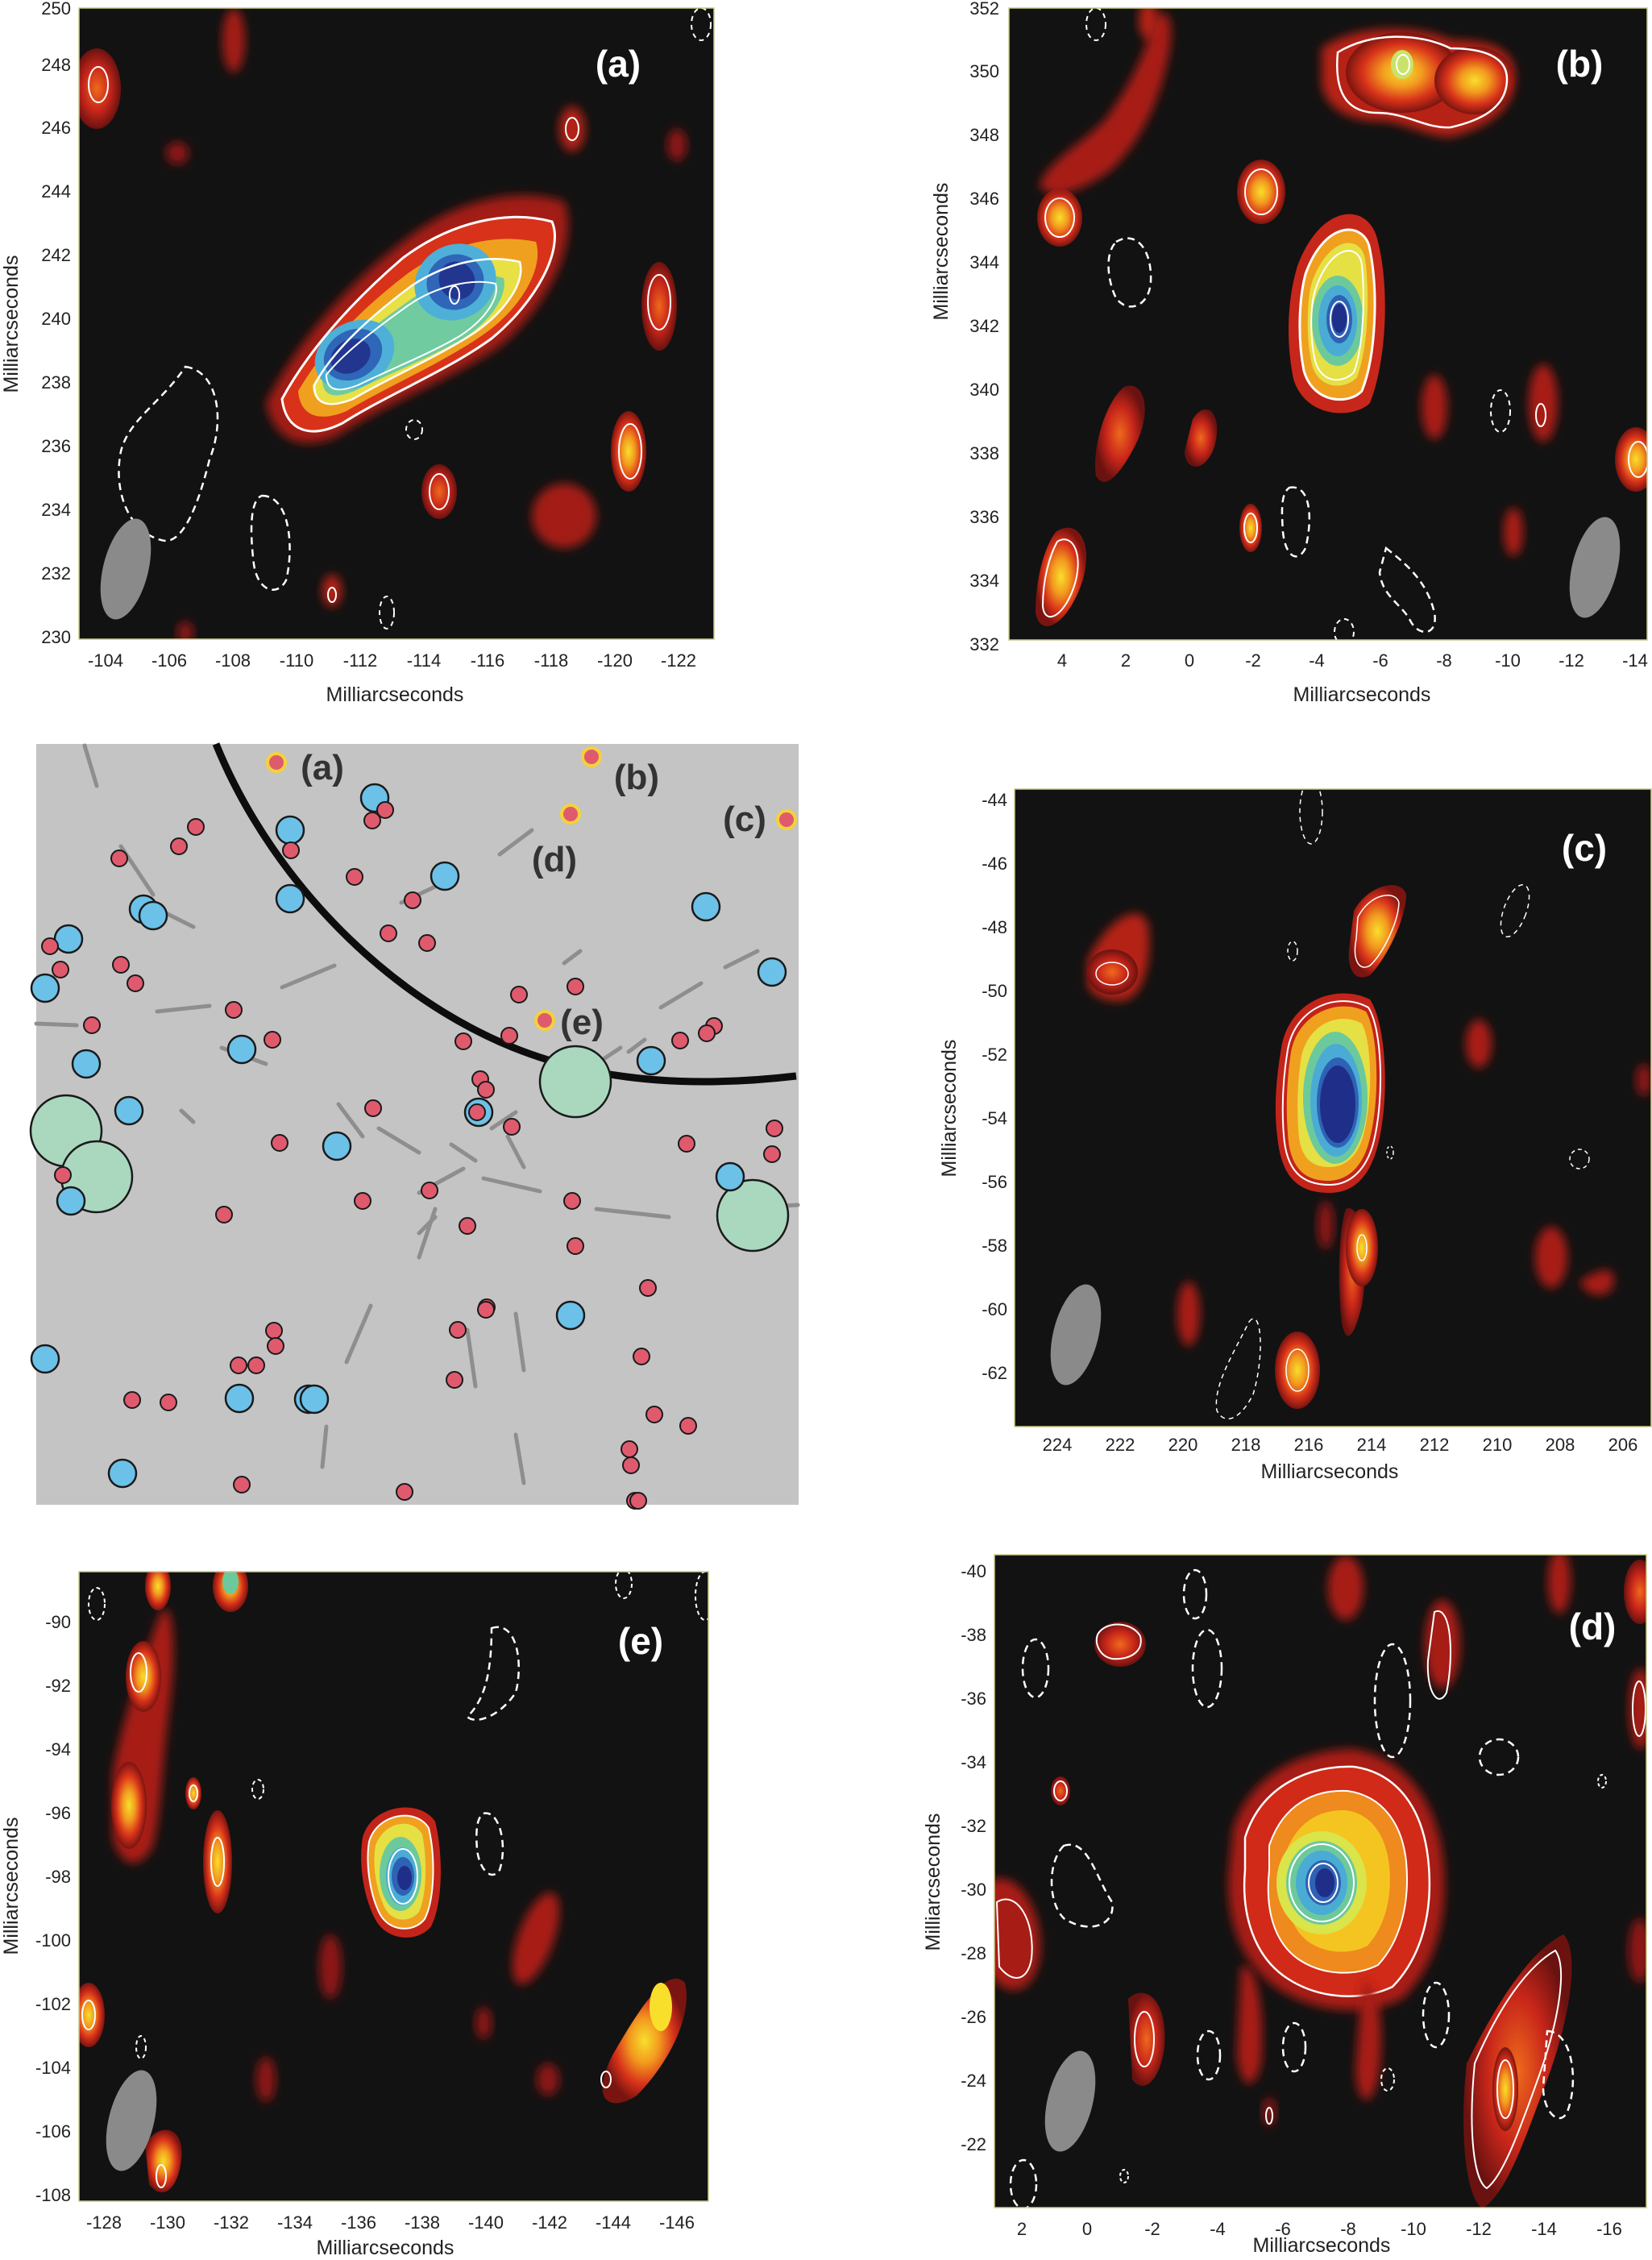  Describe the element at coordinates (636, 777) in the screenshot. I see `map-label-b: (b)` at that location.